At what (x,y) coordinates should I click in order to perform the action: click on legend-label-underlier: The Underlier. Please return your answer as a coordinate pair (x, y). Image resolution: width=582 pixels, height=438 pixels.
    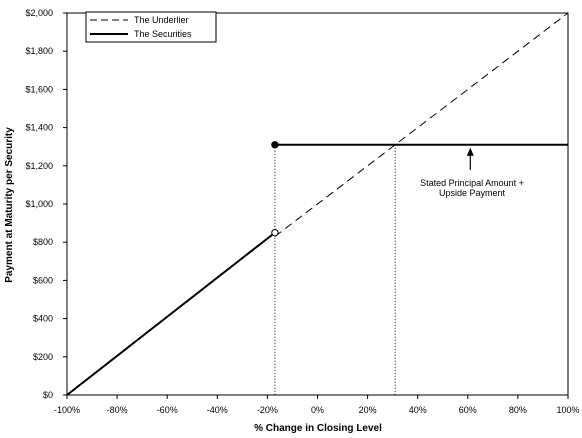
    Looking at the image, I should click on (161, 20).